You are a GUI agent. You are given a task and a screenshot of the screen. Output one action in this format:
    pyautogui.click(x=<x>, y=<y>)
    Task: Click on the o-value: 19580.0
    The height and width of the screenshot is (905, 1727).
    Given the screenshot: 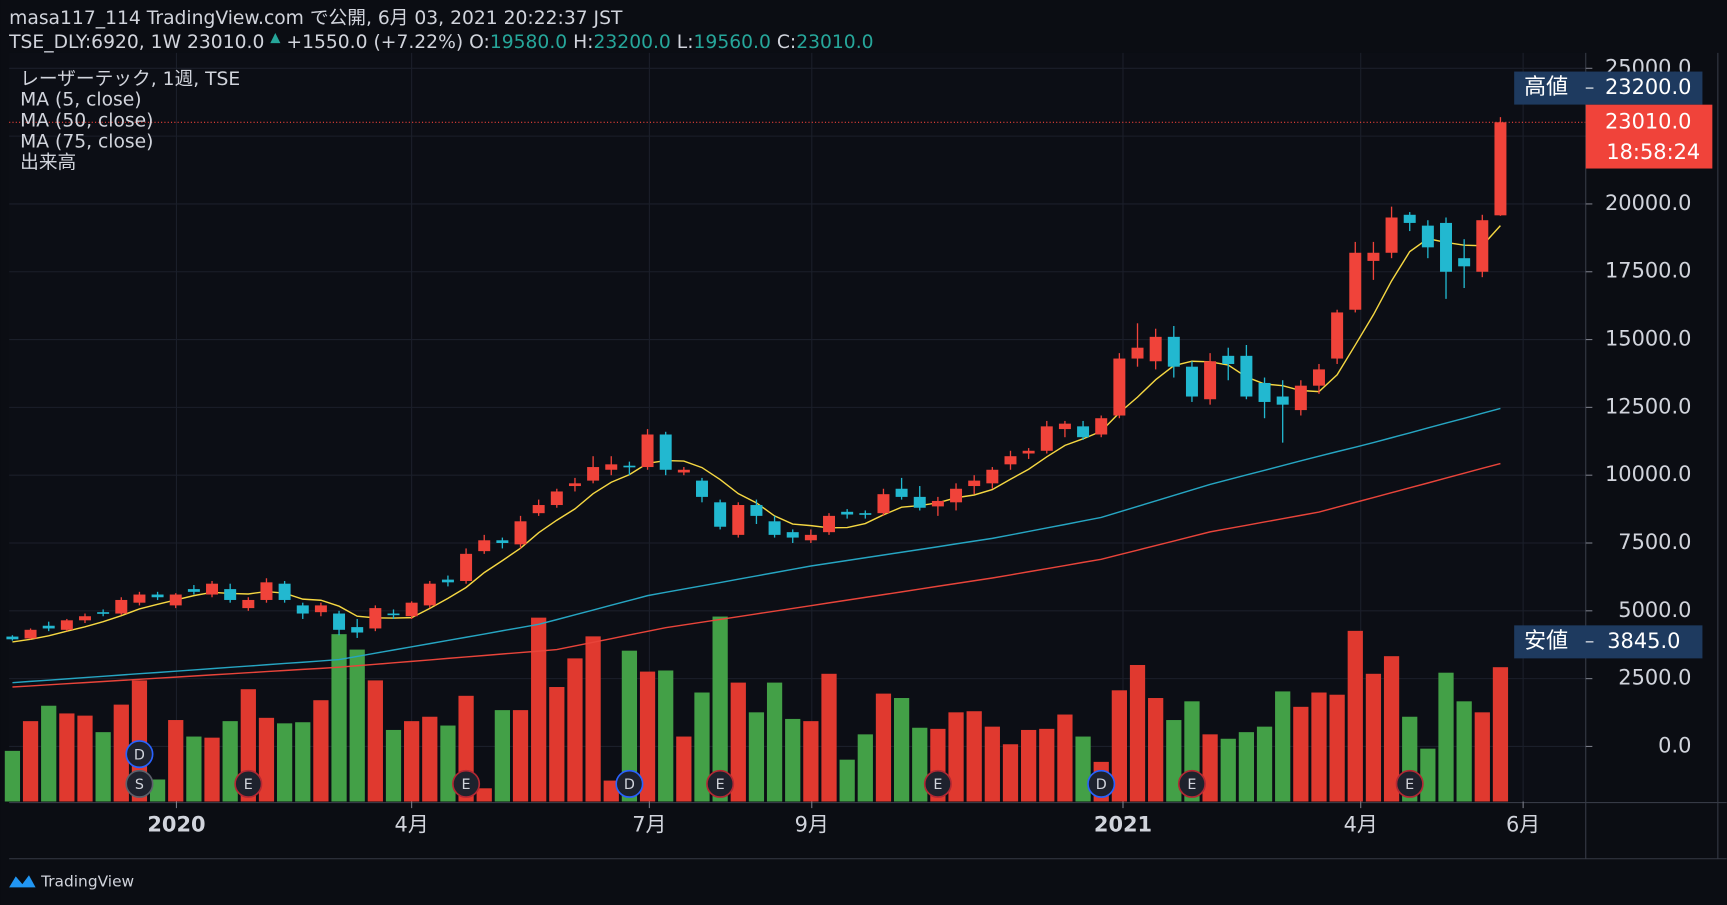 What is the action you would take?
    pyautogui.click(x=528, y=41)
    